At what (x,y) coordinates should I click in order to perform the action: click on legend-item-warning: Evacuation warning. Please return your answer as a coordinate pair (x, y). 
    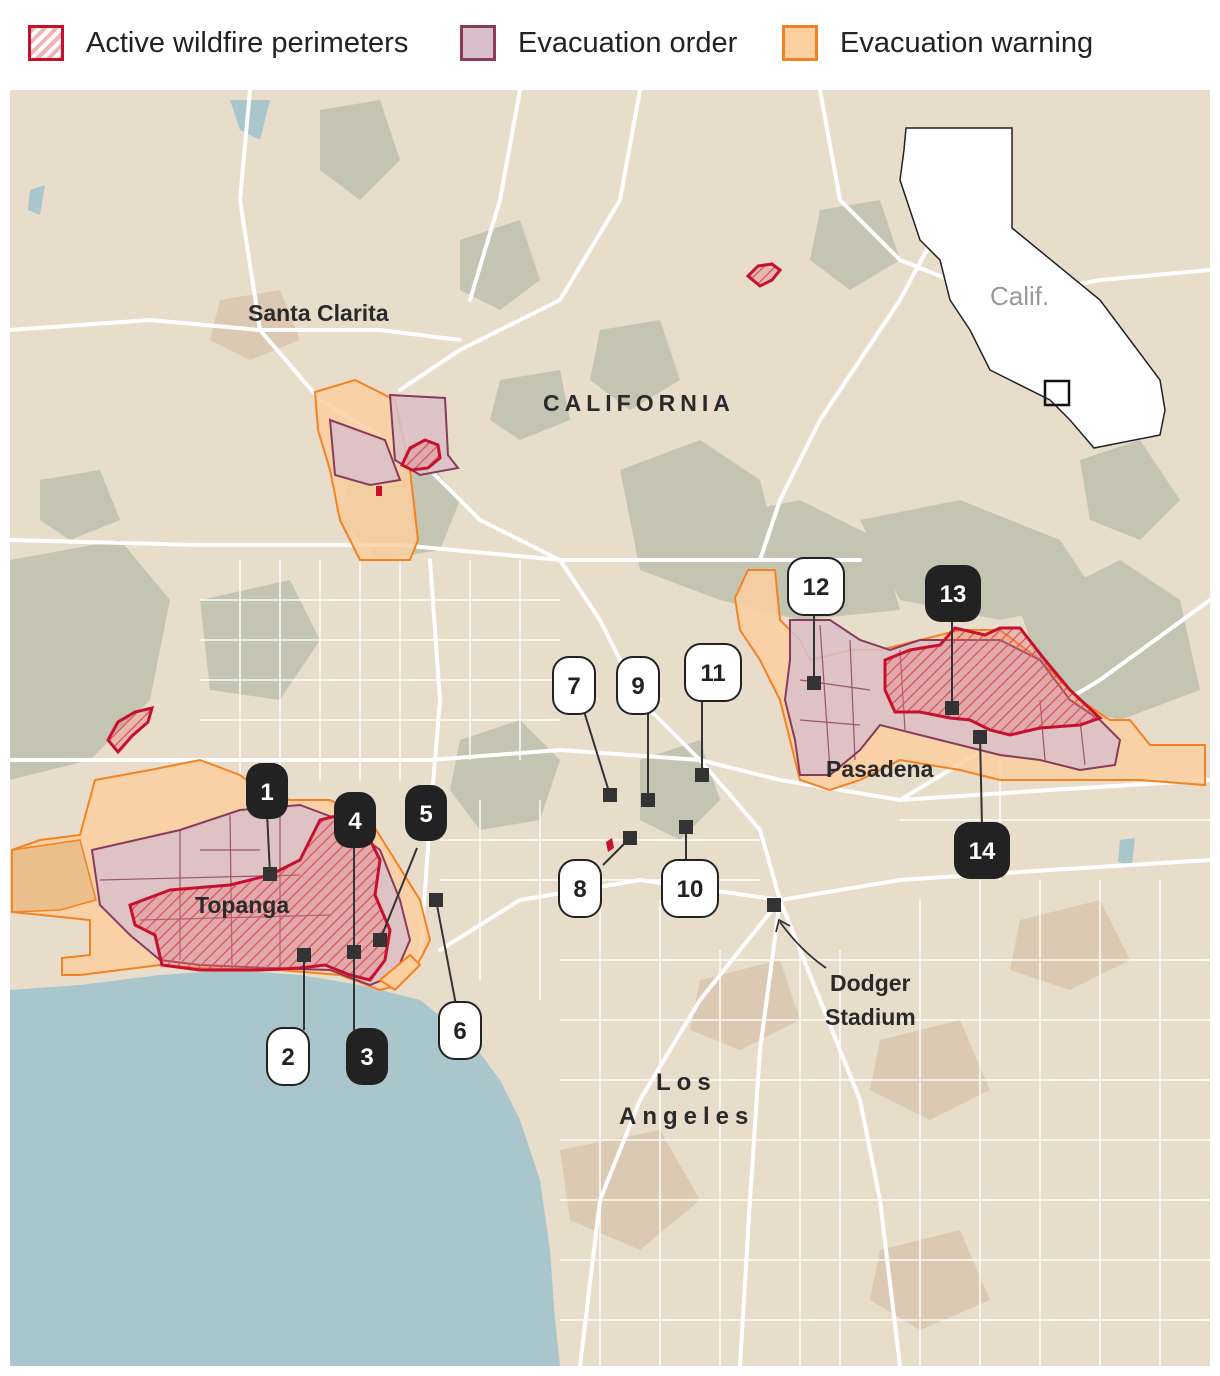
    Looking at the image, I should click on (937, 43).